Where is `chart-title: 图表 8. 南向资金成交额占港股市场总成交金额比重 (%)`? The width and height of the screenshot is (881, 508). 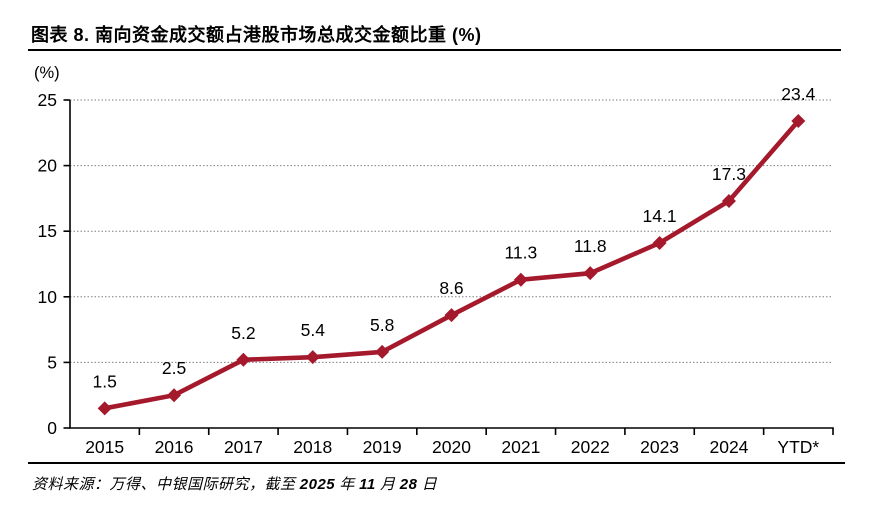
chart-title: 图表 8. 南向资金成交额占港股市场总成交金额比重 (%) is located at coordinates (256, 35).